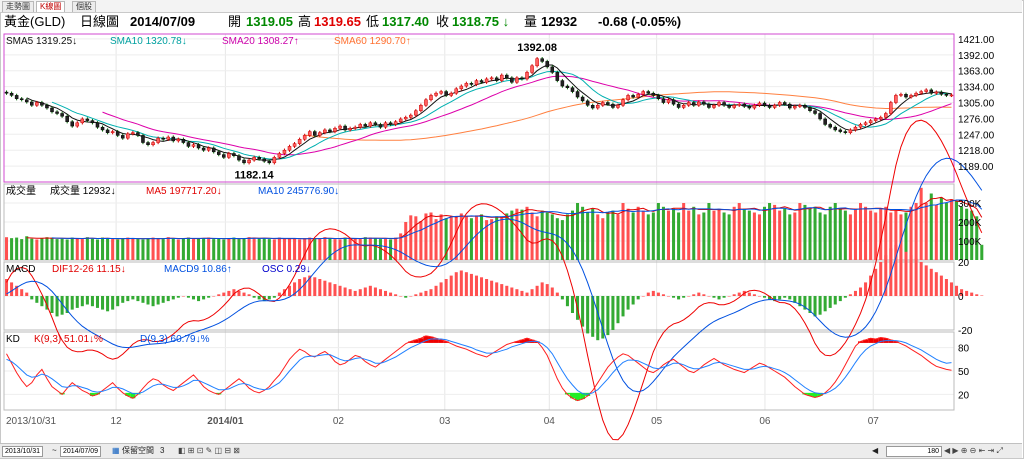 Image resolution: width=1024 pixels, height=459 pixels. What do you see at coordinates (973, 450) in the screenshot?
I see `zoom-tool-icons: ◀ ▶ ⊕ ⊖ ⇤ ⇥ ⤢` at bounding box center [973, 450].